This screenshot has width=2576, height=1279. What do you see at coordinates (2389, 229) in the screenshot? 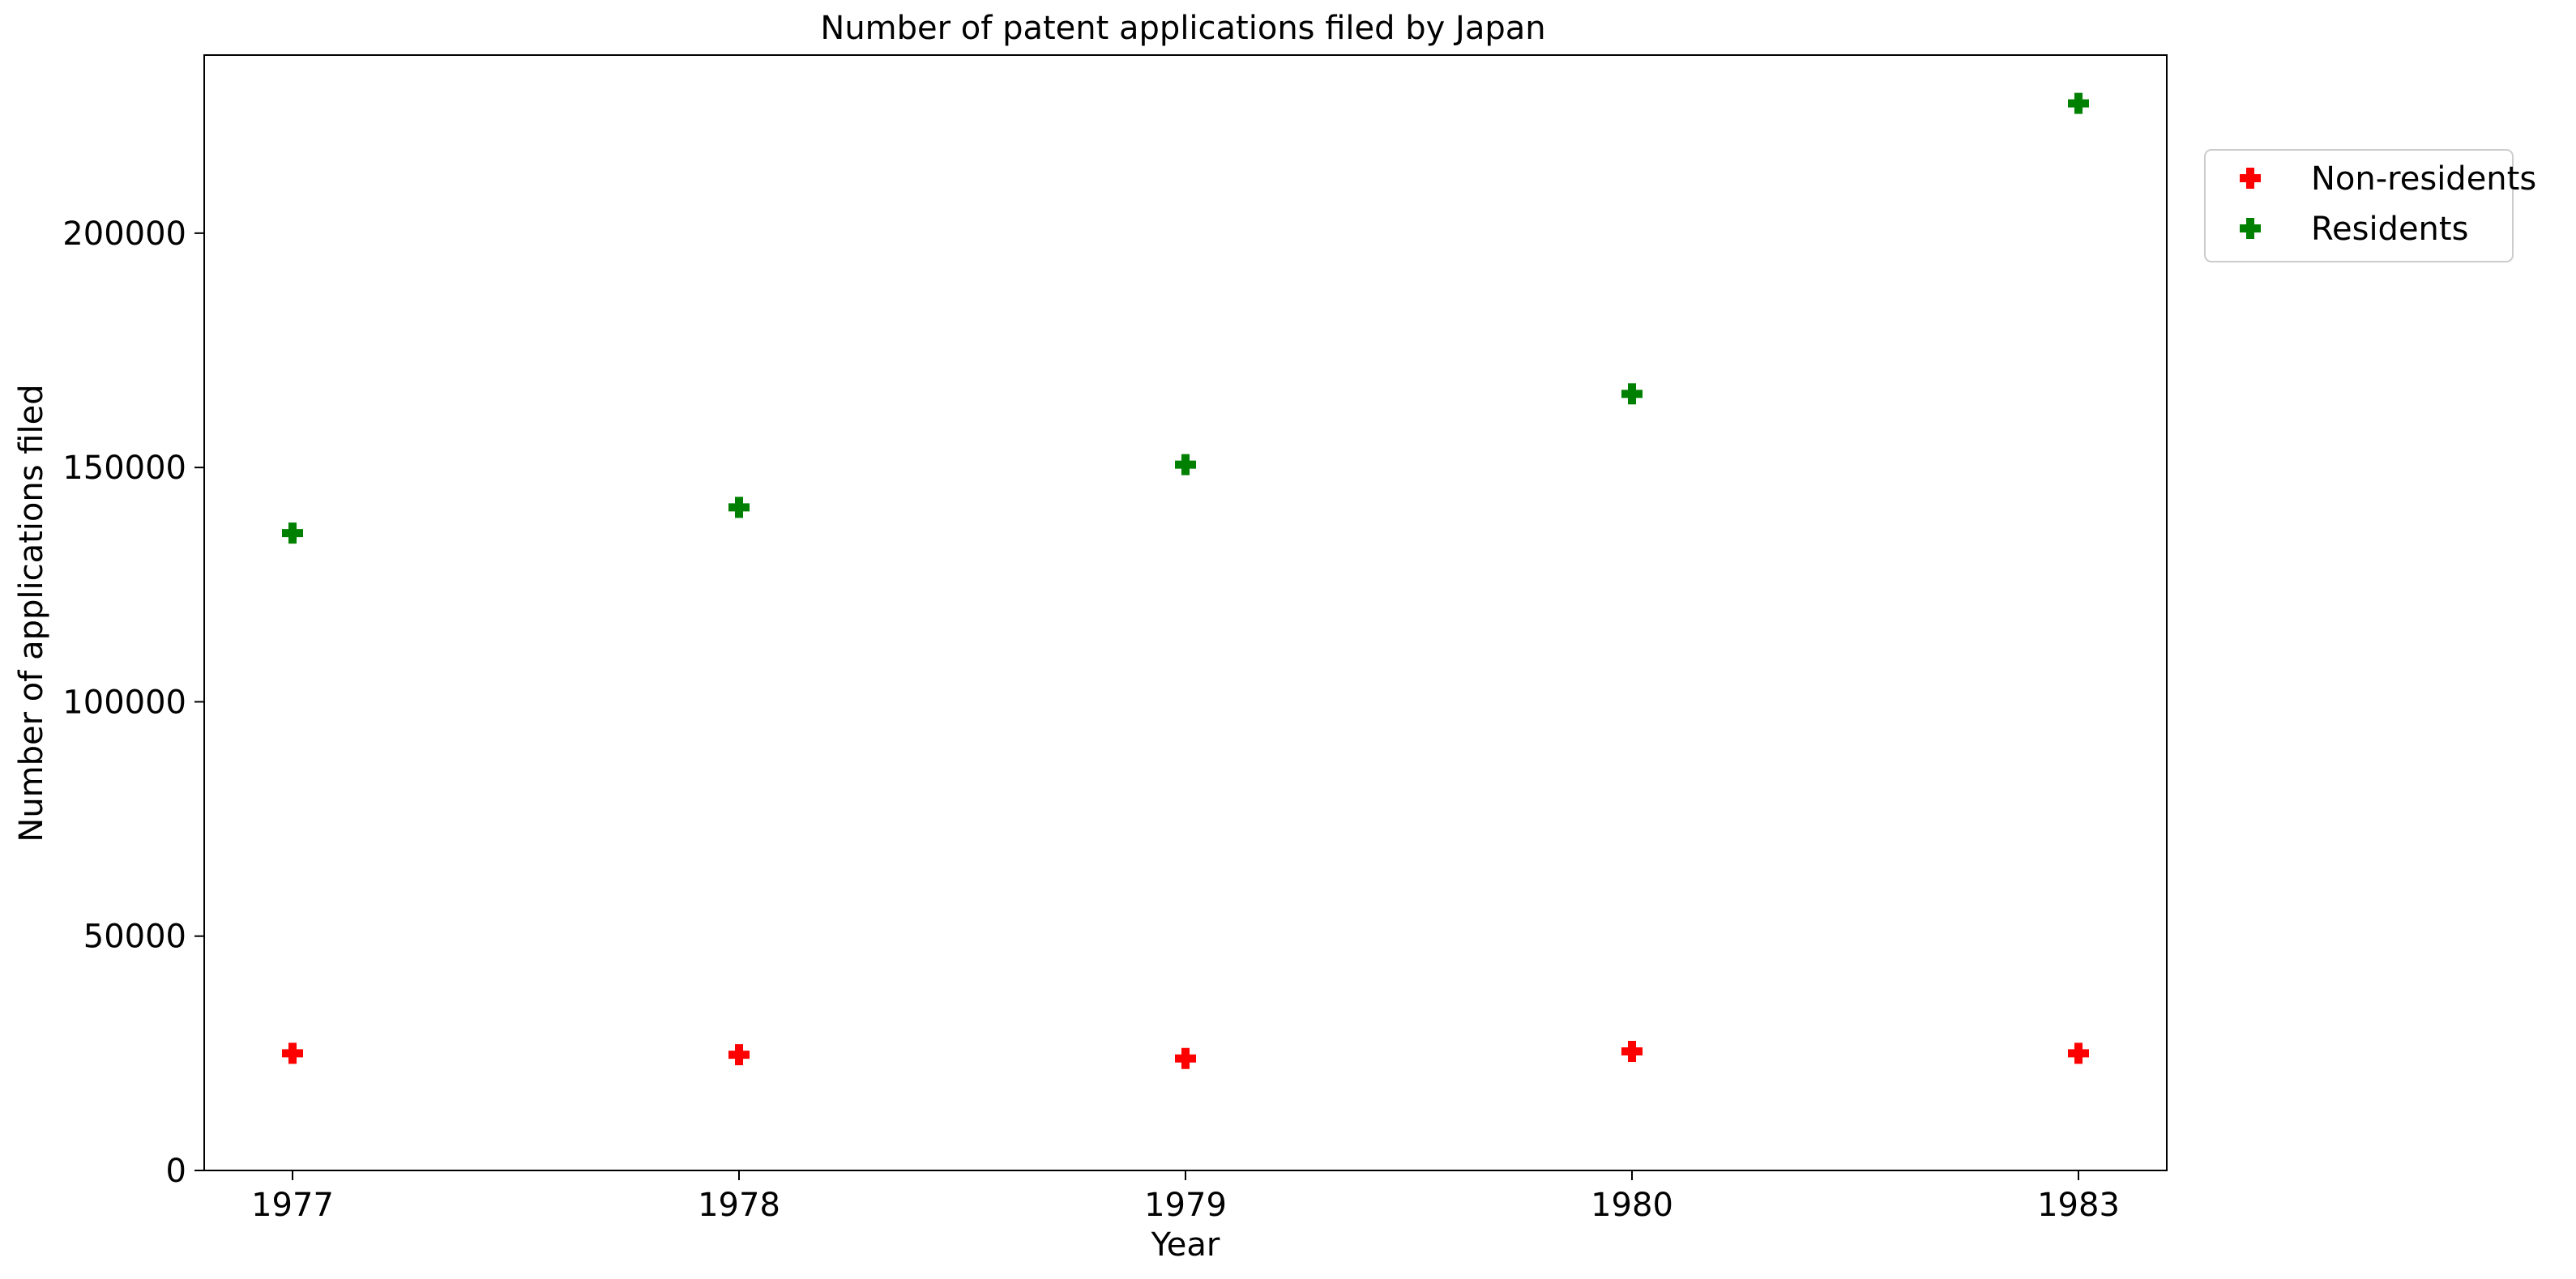
I see `legend-label: Residents` at bounding box center [2389, 229].